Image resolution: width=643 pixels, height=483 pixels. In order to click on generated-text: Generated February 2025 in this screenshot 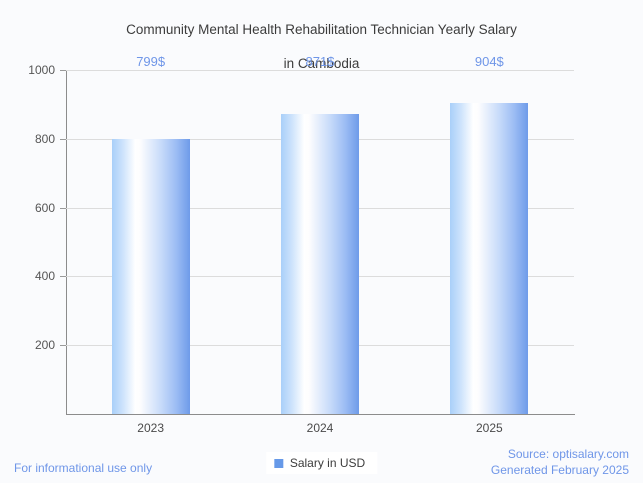, I will do `click(559, 470)`.